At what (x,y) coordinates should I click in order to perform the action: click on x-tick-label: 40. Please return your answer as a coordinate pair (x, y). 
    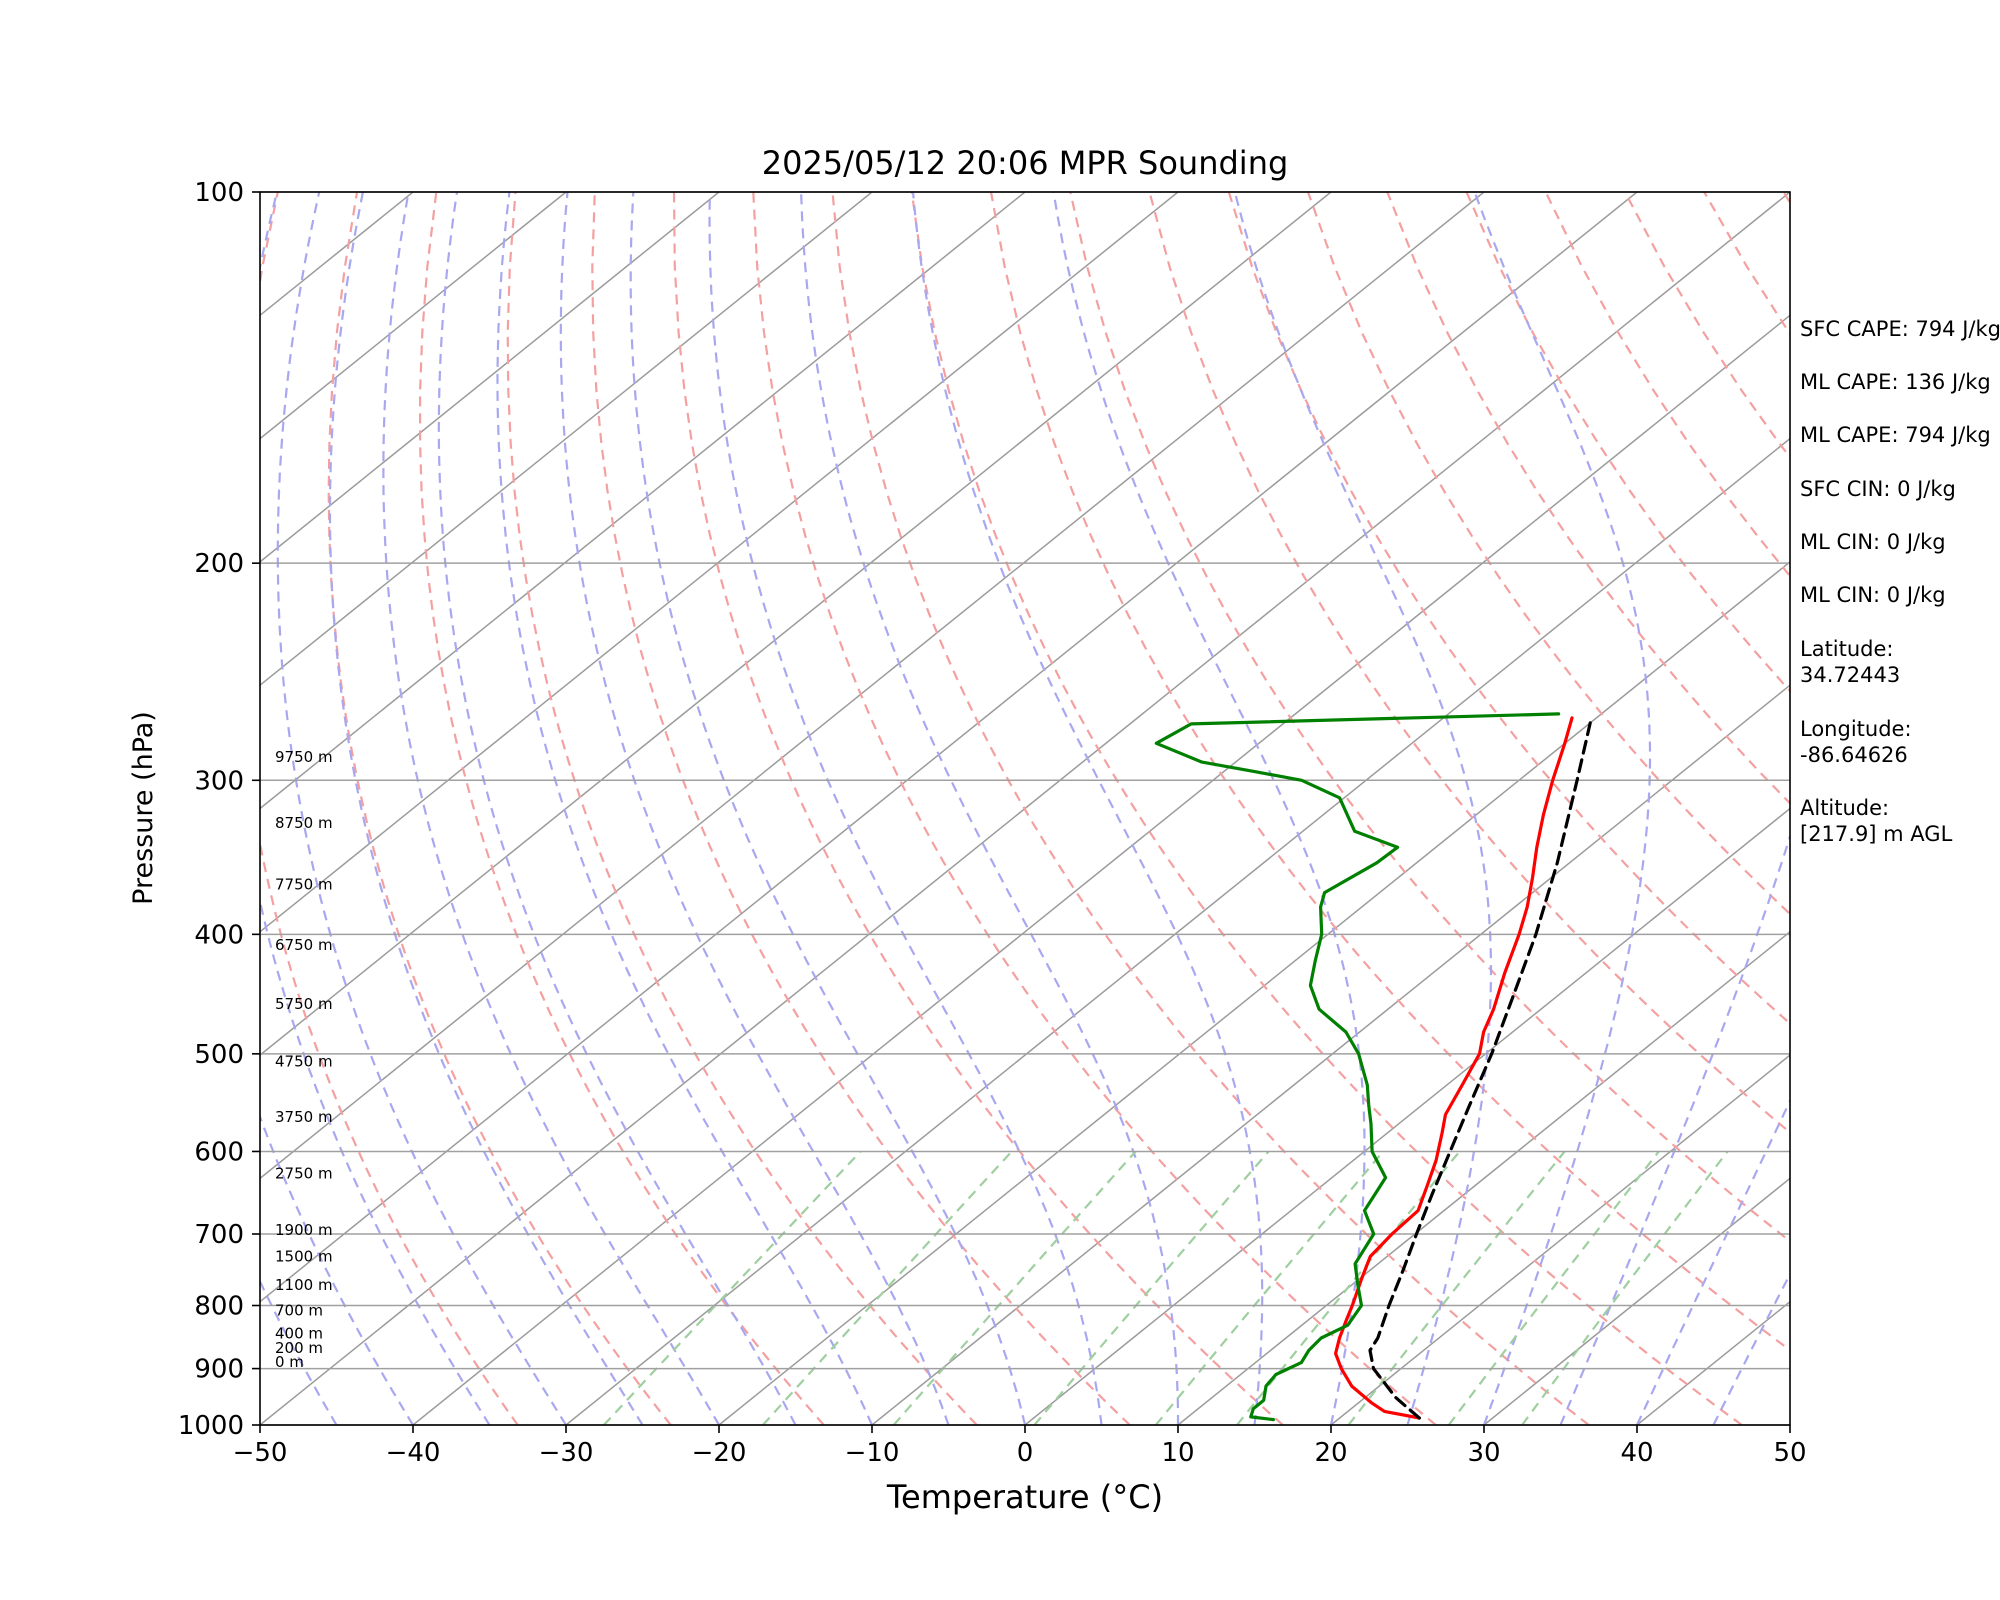
    Looking at the image, I should click on (1636, 1453).